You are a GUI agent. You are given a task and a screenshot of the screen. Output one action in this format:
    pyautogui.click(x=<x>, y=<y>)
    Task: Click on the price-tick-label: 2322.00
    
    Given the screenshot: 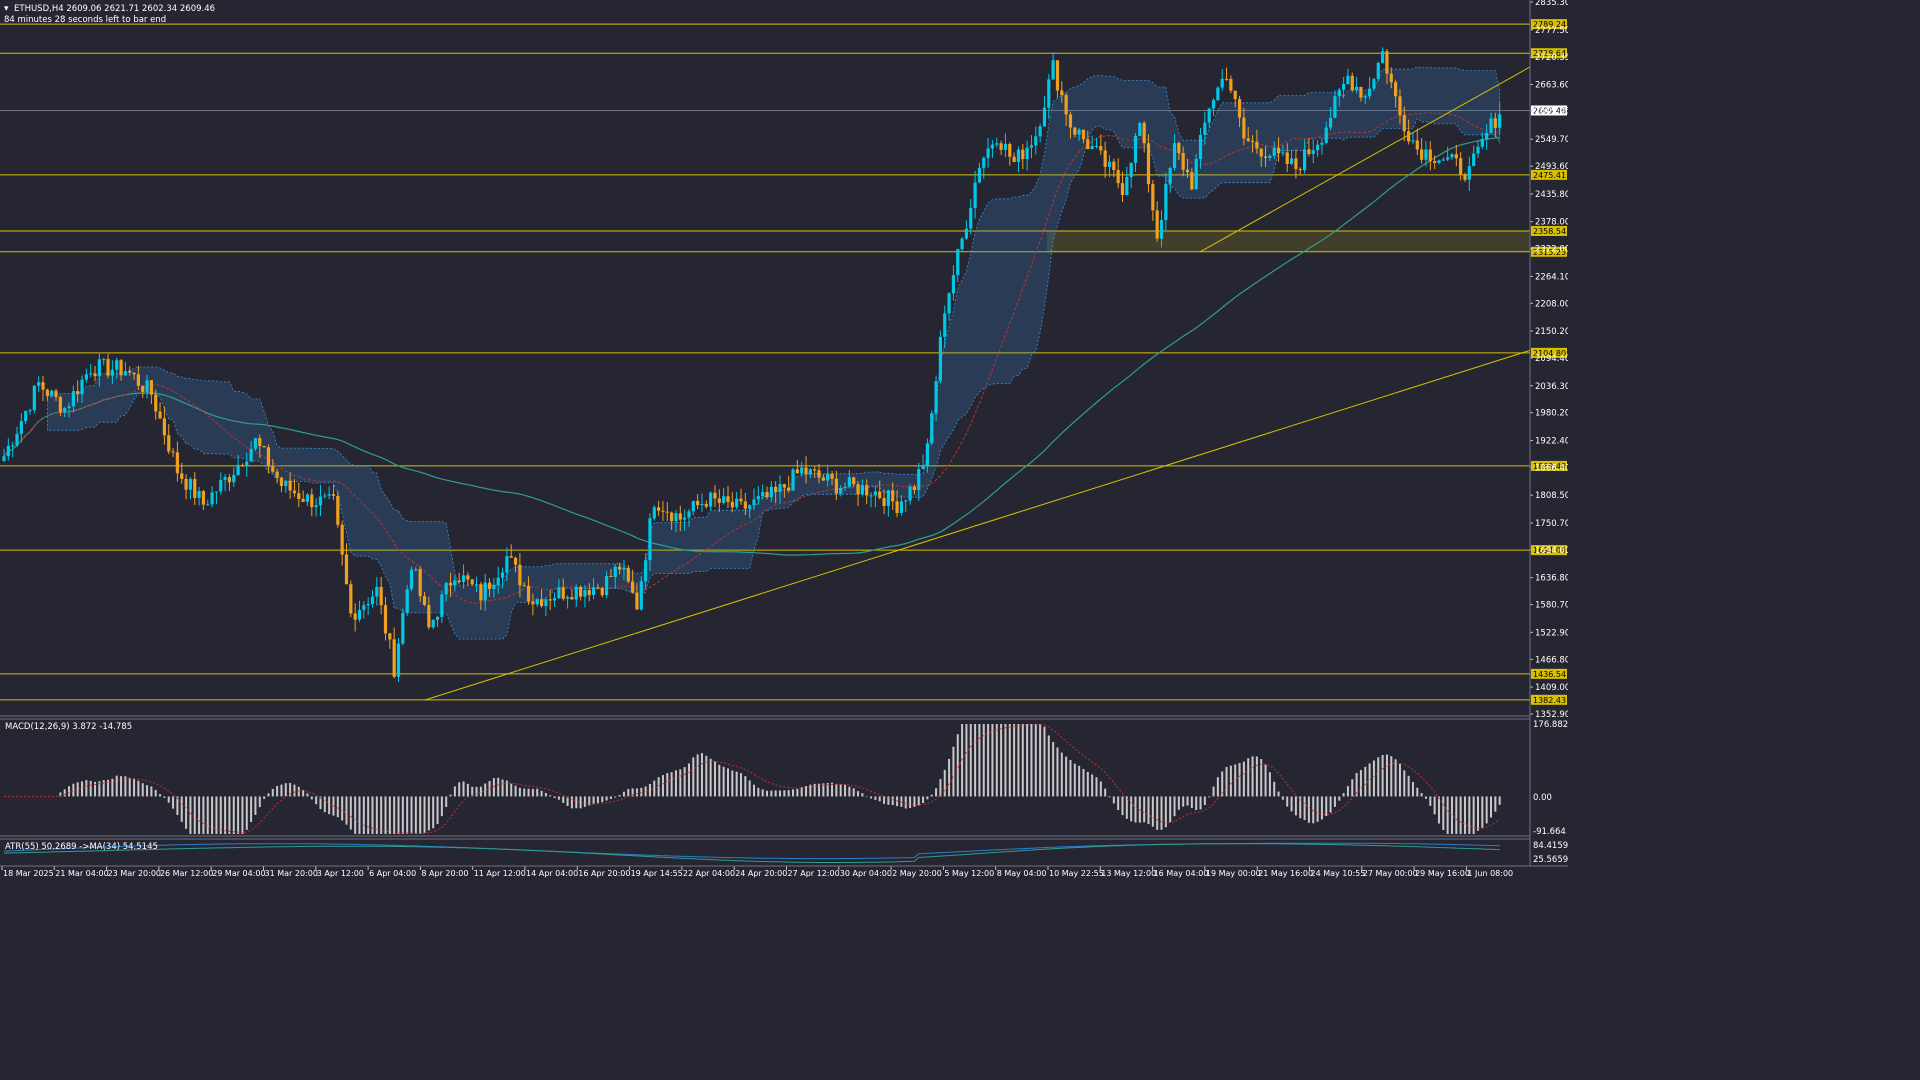 What is the action you would take?
    pyautogui.click(x=1551, y=250)
    